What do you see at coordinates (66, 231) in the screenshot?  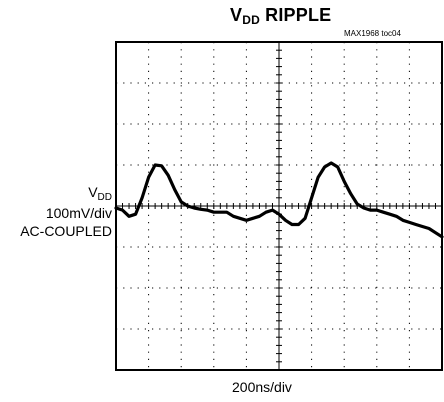 I see `y-axis-coupling: AC-COUPLED` at bounding box center [66, 231].